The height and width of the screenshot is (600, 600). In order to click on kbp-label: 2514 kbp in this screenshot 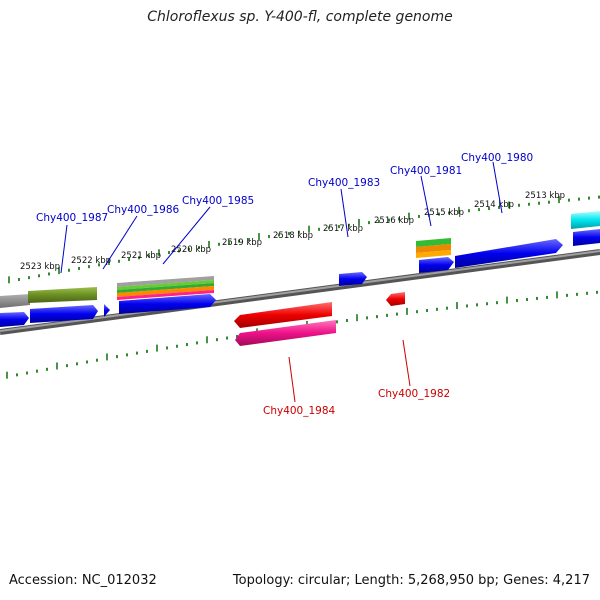, I will do `click(494, 205)`.